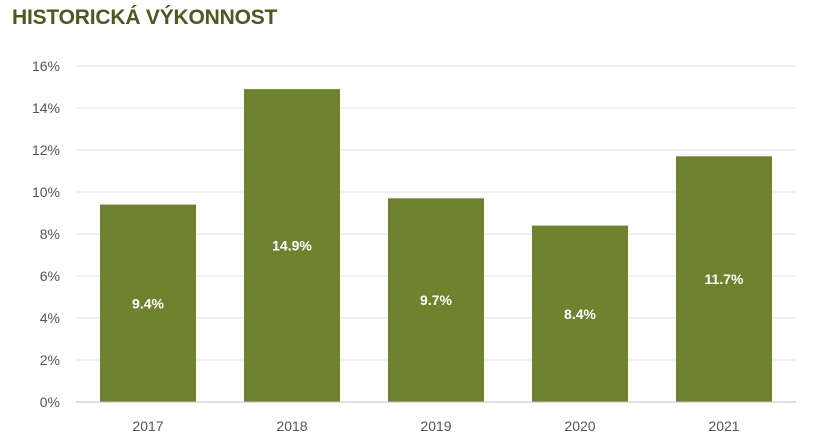  I want to click on x-tick-label: 2019, so click(435, 426).